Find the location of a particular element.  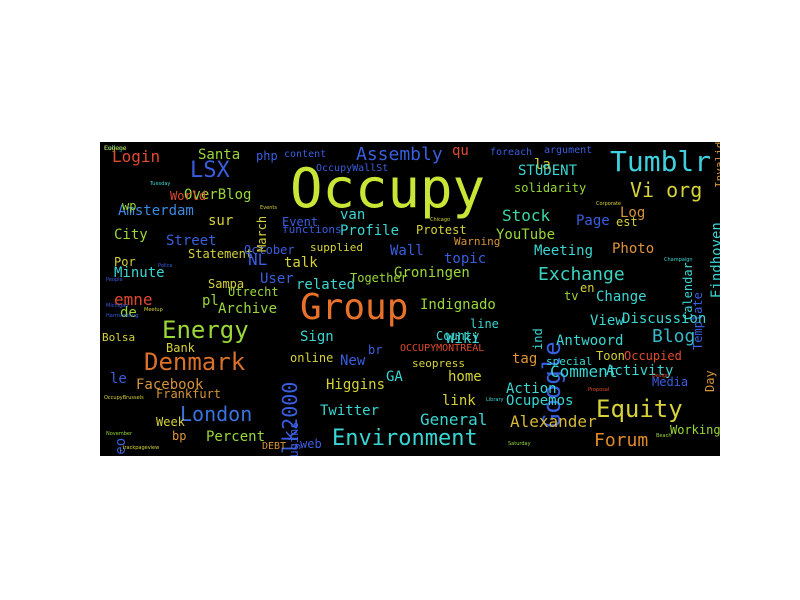

cloud-word: tv is located at coordinates (571, 296).